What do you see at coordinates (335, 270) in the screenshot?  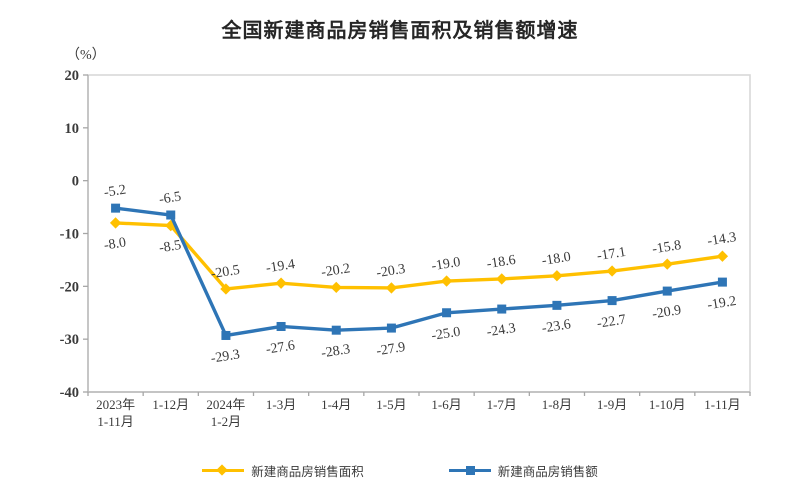 I see `data-label: -20.2` at bounding box center [335, 270].